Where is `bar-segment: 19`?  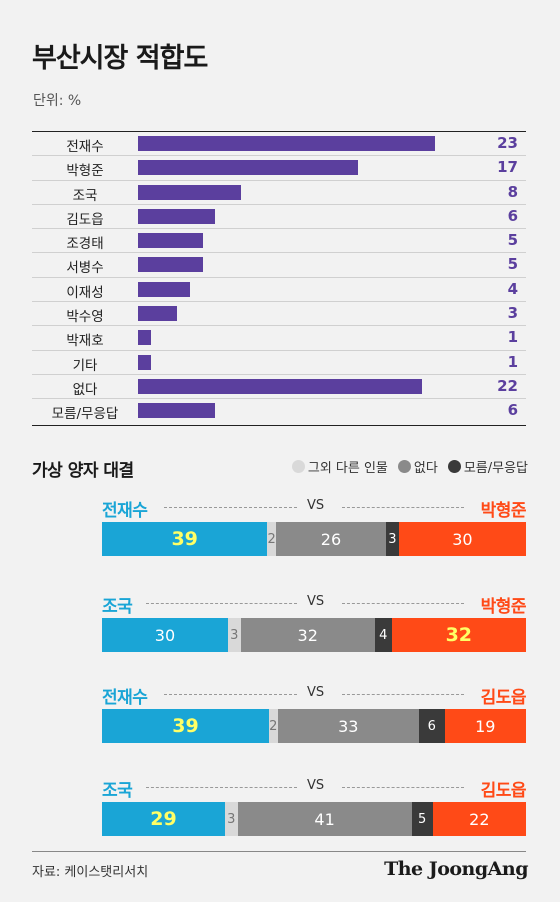 bar-segment: 19 is located at coordinates (485, 726).